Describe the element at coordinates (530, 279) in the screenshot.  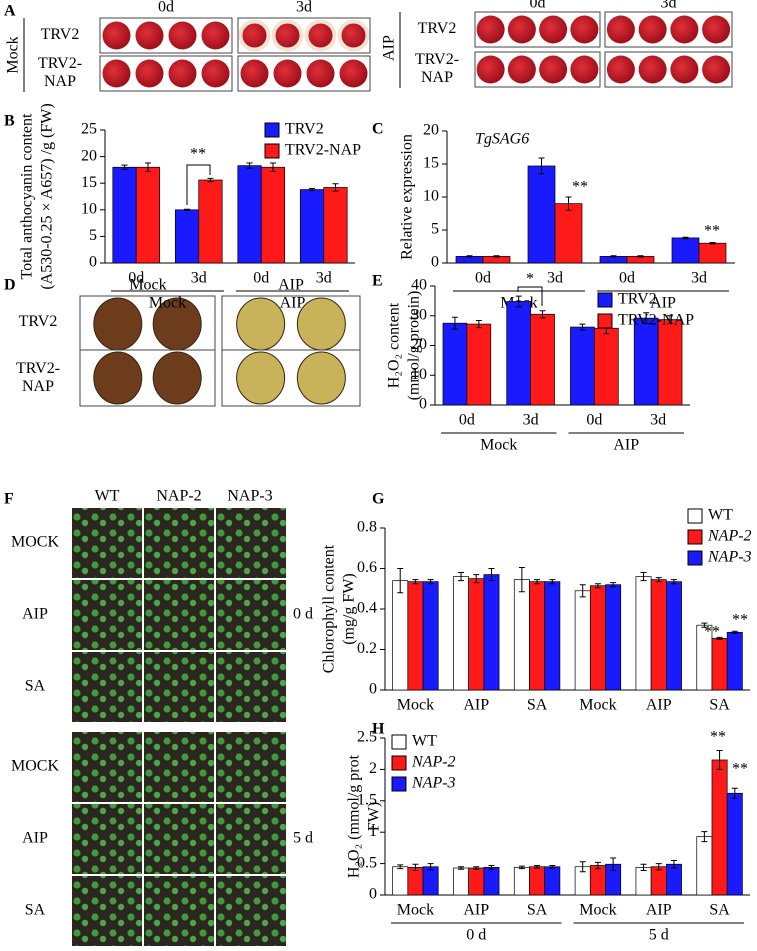
I see `annotation: *` at that location.